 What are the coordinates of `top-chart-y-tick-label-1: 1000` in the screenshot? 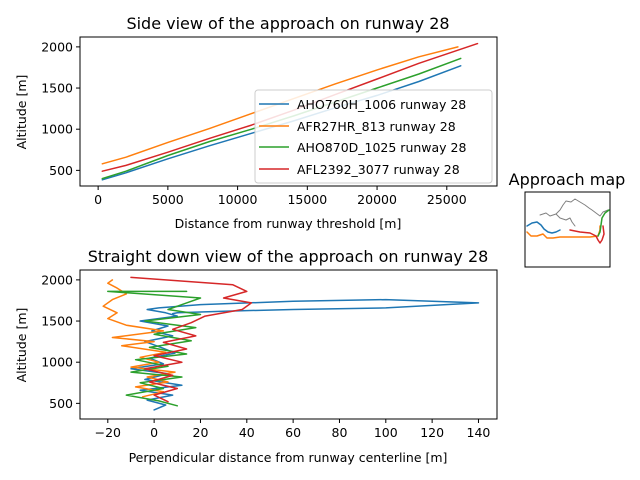 It's located at (57, 129).